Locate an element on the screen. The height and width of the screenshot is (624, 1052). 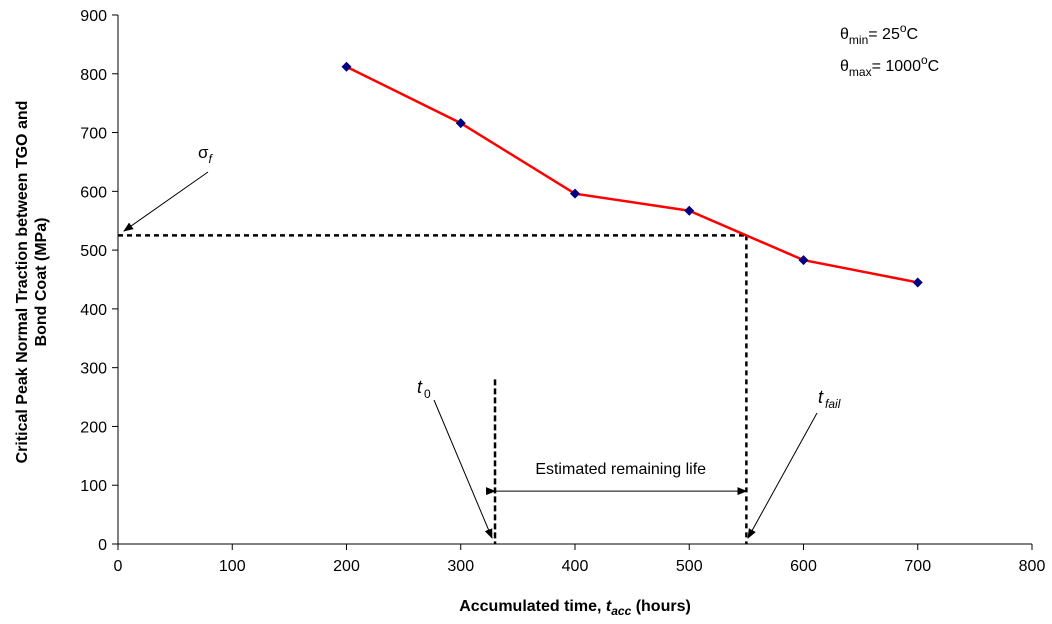
y-tick-label: 700 is located at coordinates (93, 134).